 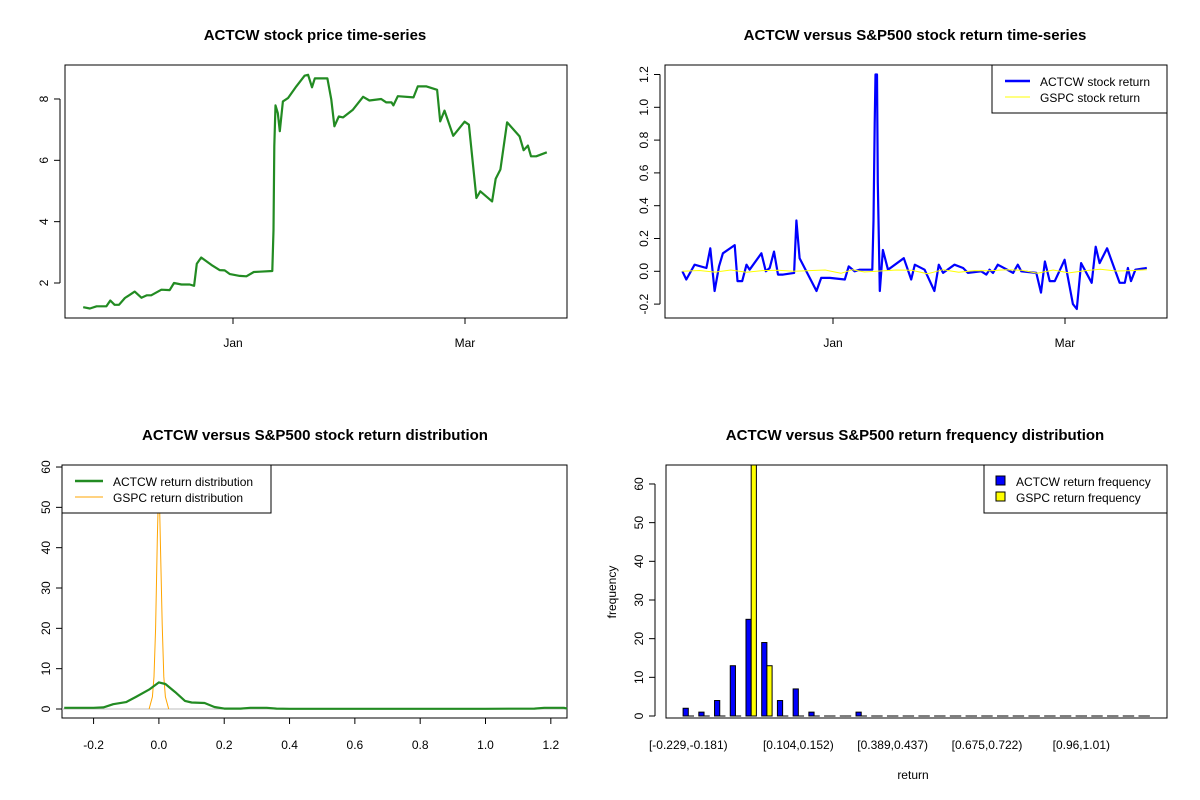 I want to click on y-tick-label: 1.2, so click(x=644, y=74).